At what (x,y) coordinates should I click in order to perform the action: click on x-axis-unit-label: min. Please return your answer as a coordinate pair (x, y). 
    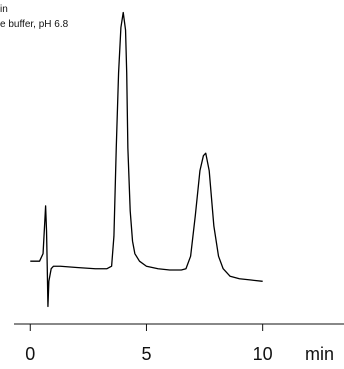
    Looking at the image, I should click on (319, 354).